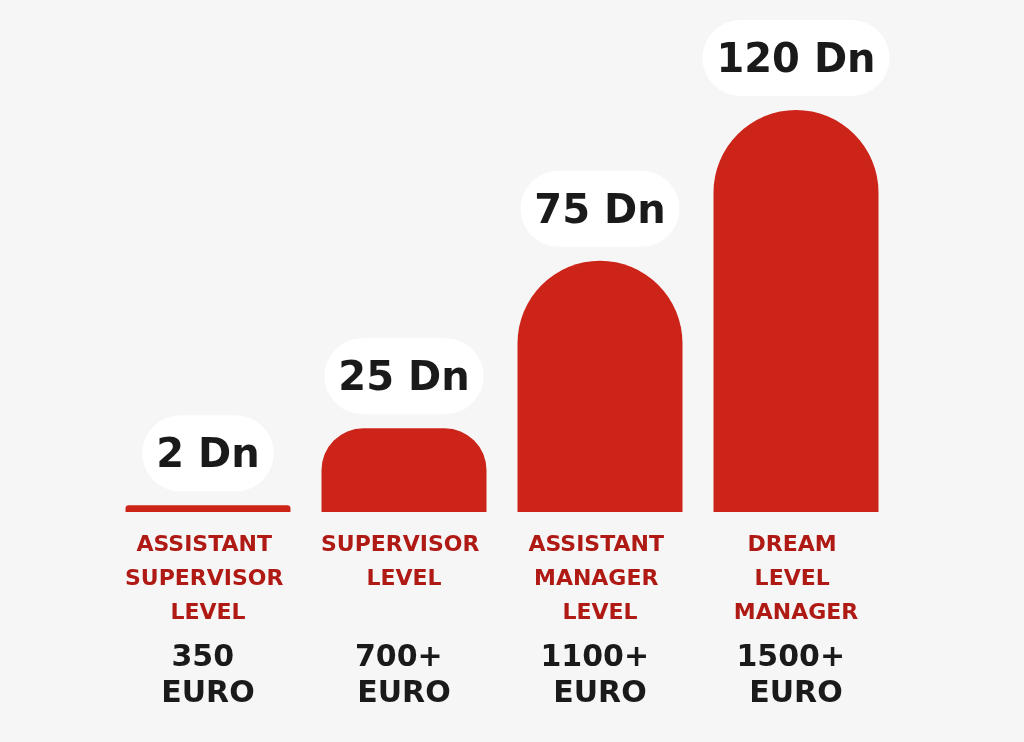 The height and width of the screenshot is (742, 1024). What do you see at coordinates (796, 577) in the screenshot?
I see `x-tick-label: DREAM LEVEL MANAGER` at bounding box center [796, 577].